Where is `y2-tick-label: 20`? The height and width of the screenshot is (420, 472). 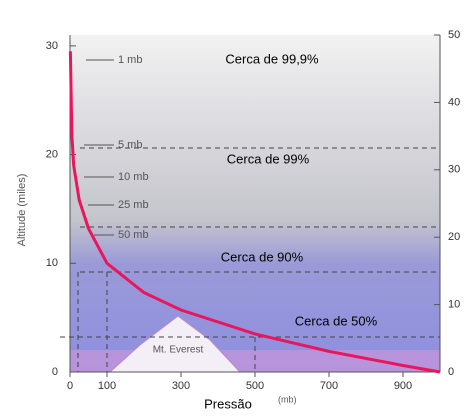
y2-tick-label: 20 is located at coordinates (454, 237).